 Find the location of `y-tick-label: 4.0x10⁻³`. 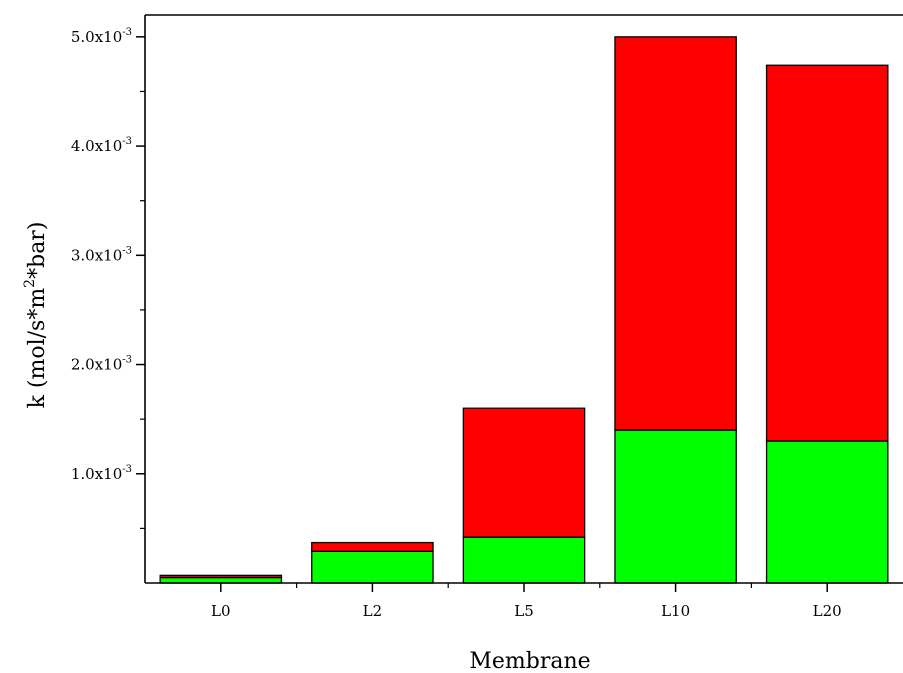

y-tick-label: 4.0x10⁻³ is located at coordinates (101, 145).